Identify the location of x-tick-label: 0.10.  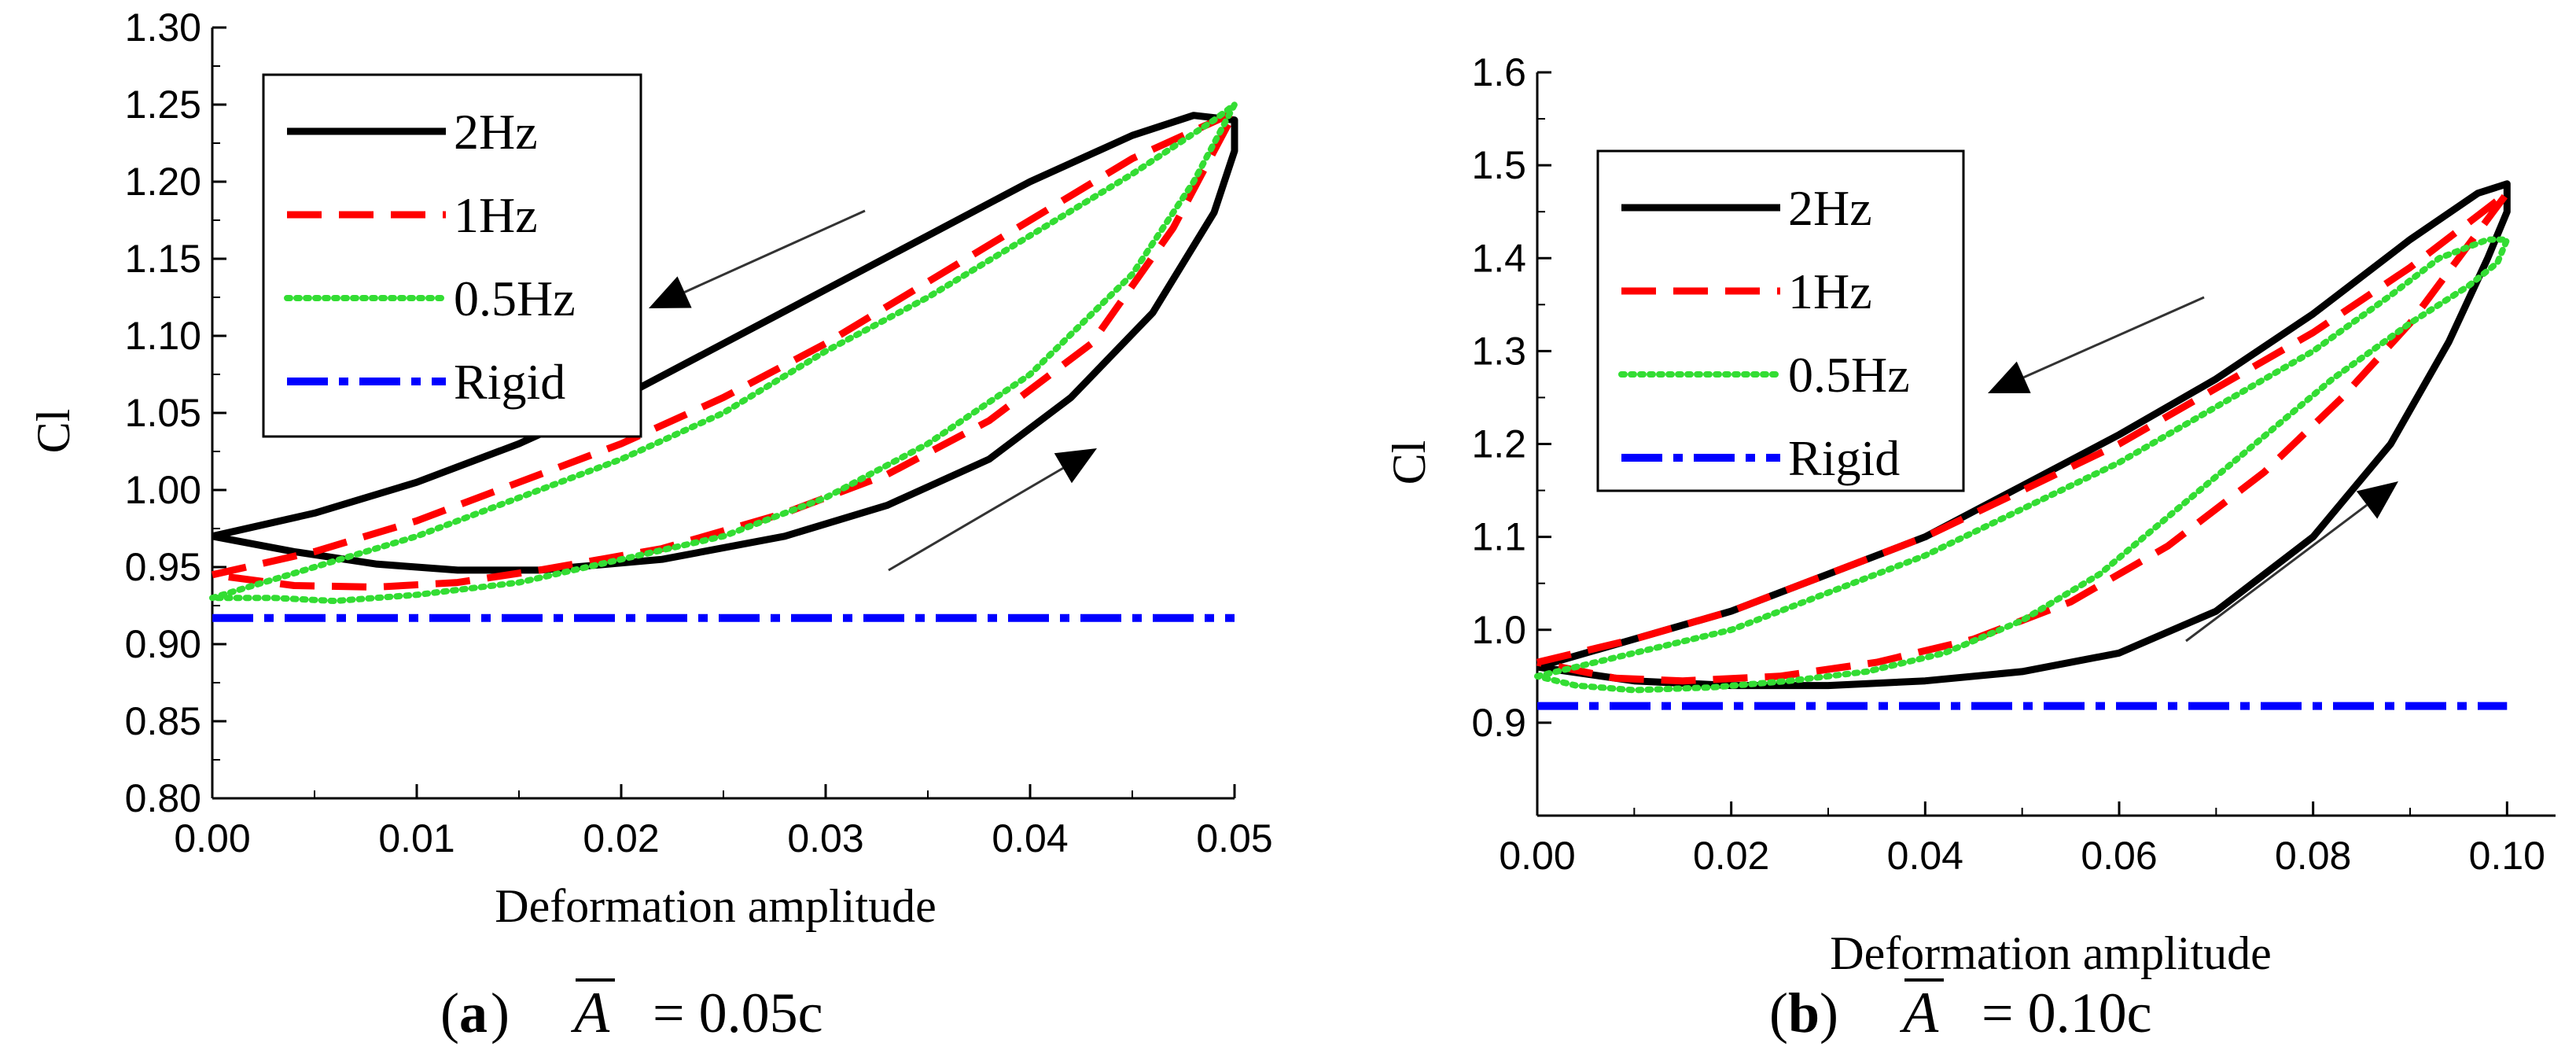
(2507, 856).